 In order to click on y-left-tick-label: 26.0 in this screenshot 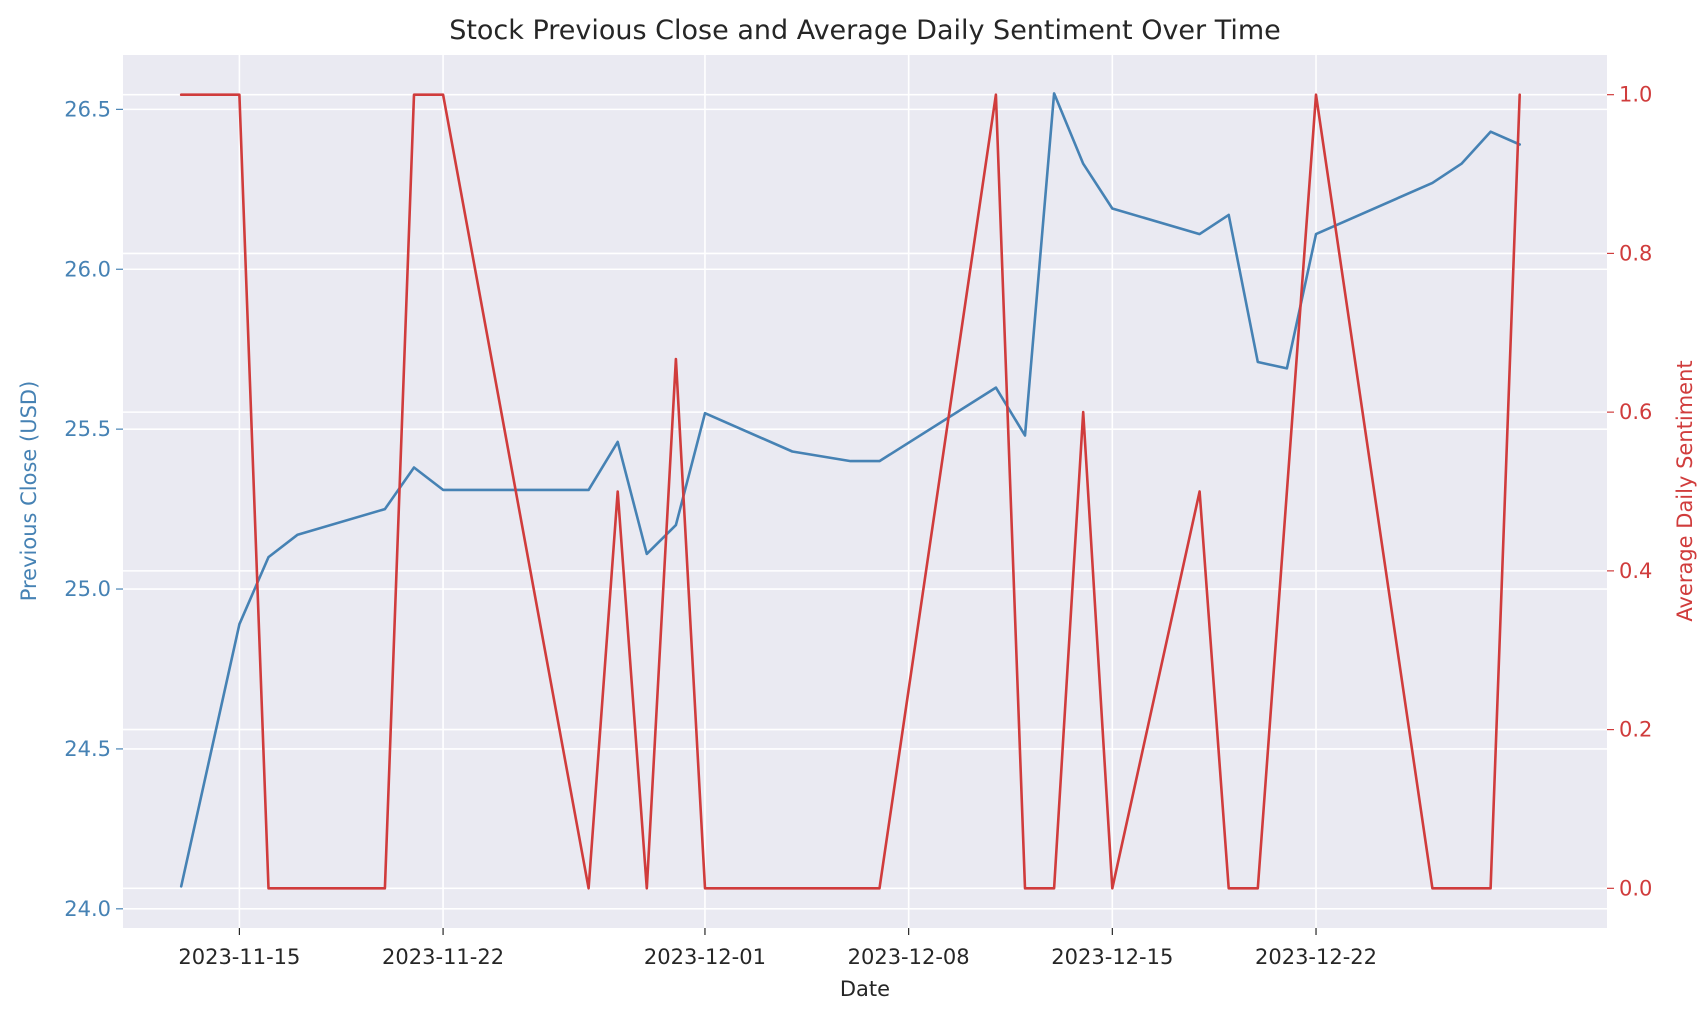, I will do `click(87, 269)`.